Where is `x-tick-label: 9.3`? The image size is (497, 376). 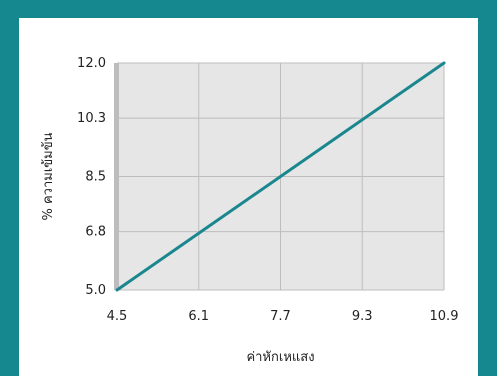 x-tick-label: 9.3 is located at coordinates (362, 316).